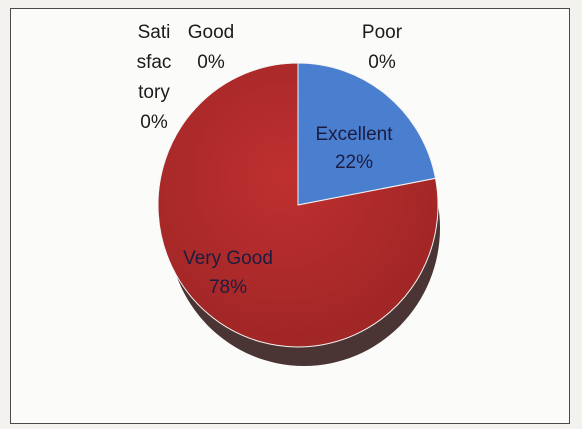 This screenshot has height=429, width=582. Describe the element at coordinates (354, 134) in the screenshot. I see `excellent-name: Excellent` at that location.